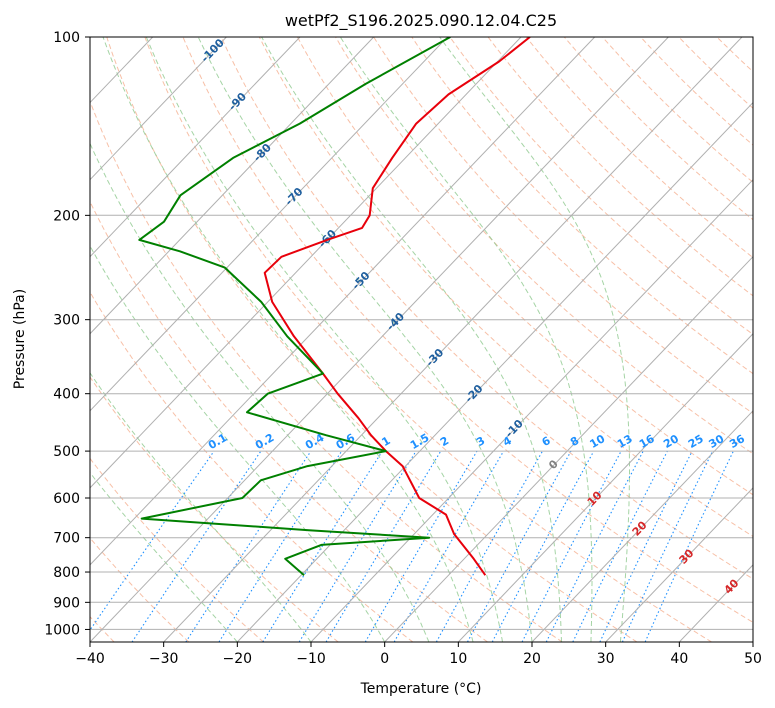 The image size is (775, 708). What do you see at coordinates (238, 659) in the screenshot?
I see `x-tick-label: −20` at bounding box center [238, 659].